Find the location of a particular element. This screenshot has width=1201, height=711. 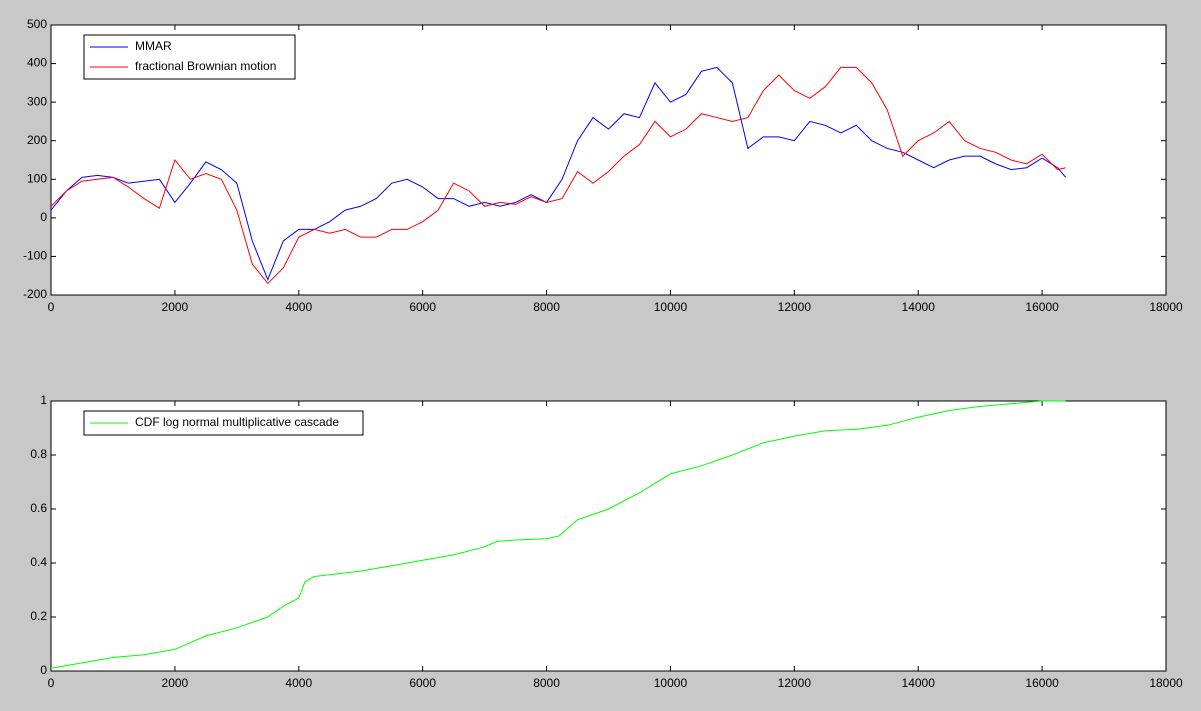

y-tick-label: -200 is located at coordinates (35, 294).